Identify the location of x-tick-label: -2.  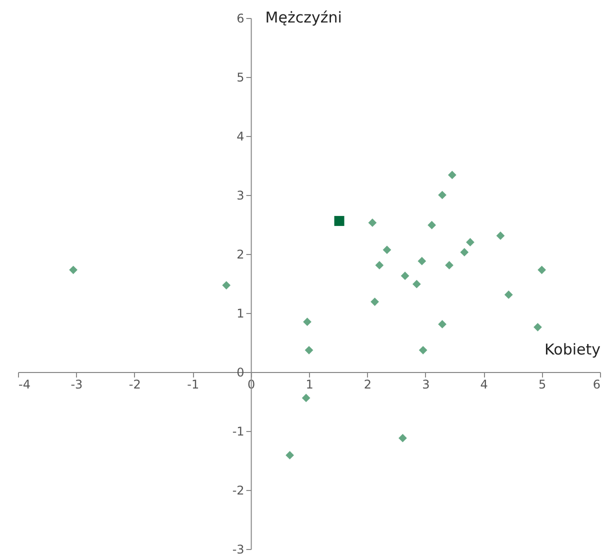
(134, 385).